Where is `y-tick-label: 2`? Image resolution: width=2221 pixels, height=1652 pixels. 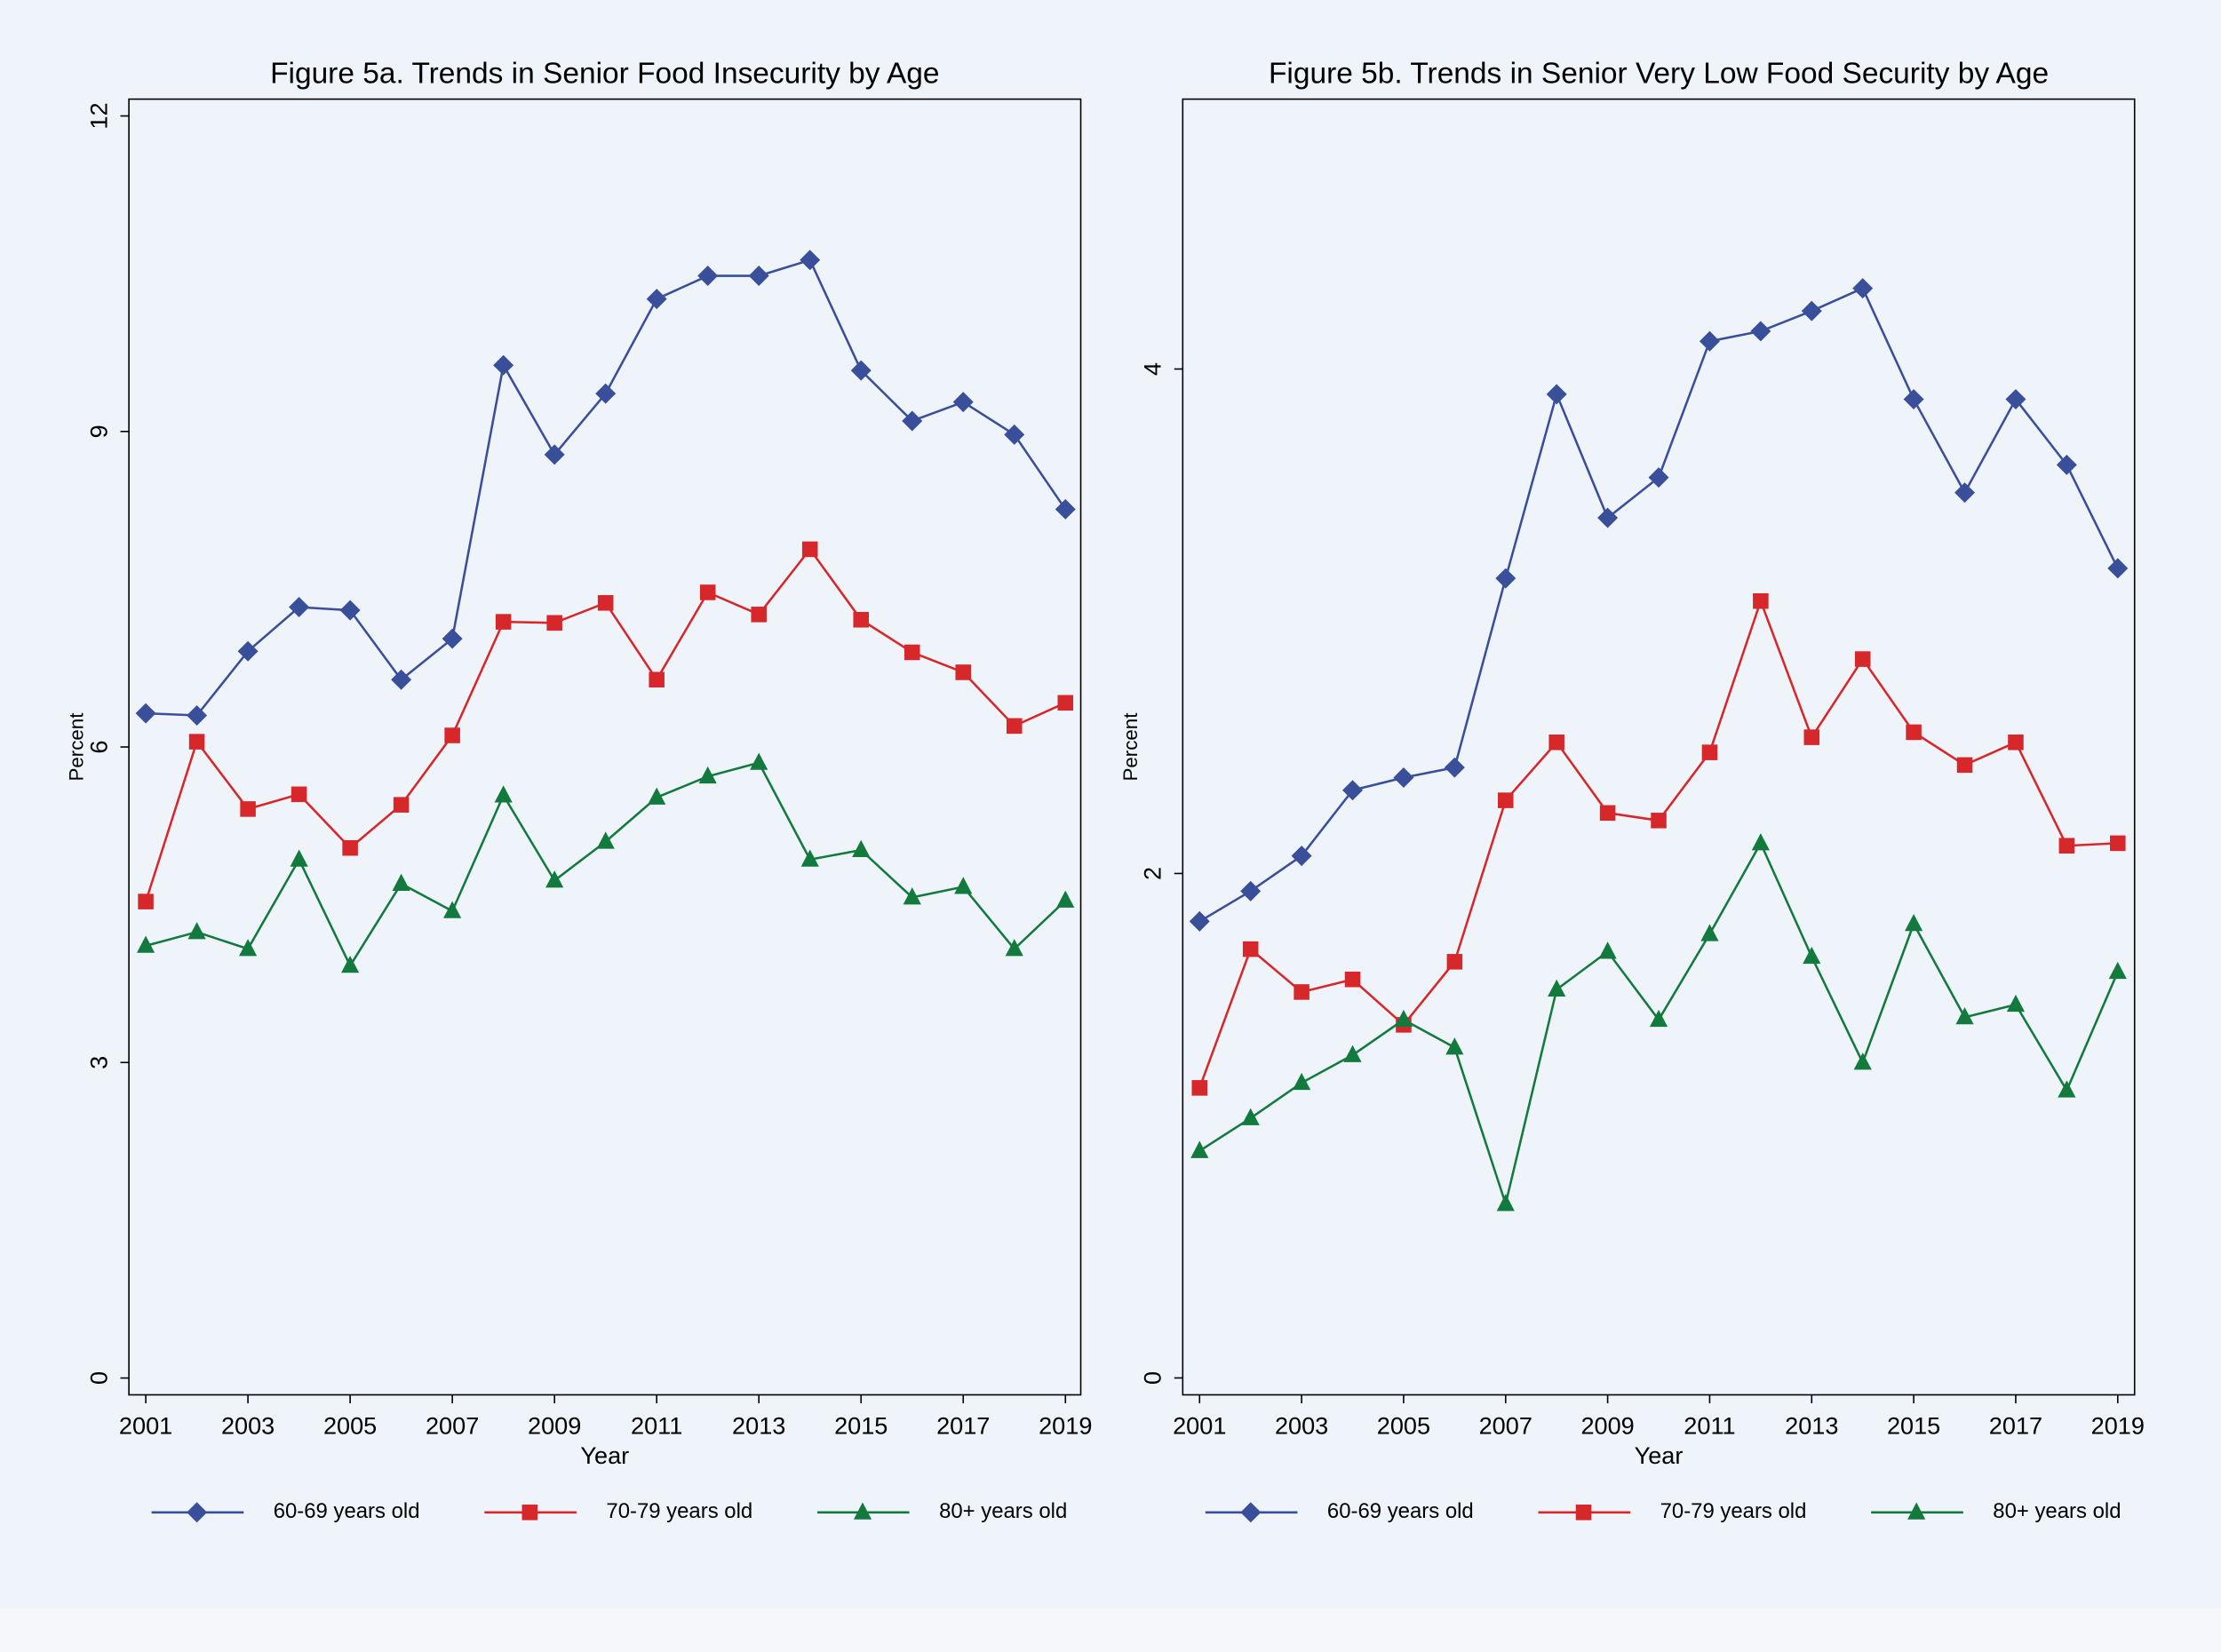
y-tick-label: 2 is located at coordinates (1152, 873).